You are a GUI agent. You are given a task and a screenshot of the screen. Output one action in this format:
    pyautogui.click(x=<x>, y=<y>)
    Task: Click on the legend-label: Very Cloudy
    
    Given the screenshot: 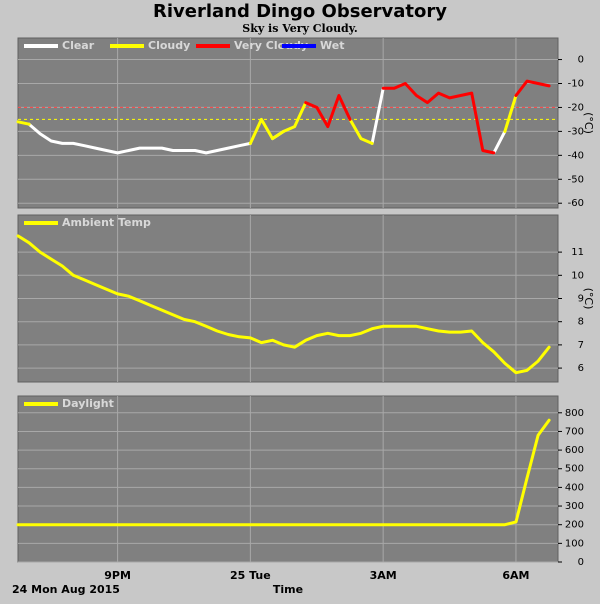 What is the action you would take?
    pyautogui.click(x=271, y=45)
    